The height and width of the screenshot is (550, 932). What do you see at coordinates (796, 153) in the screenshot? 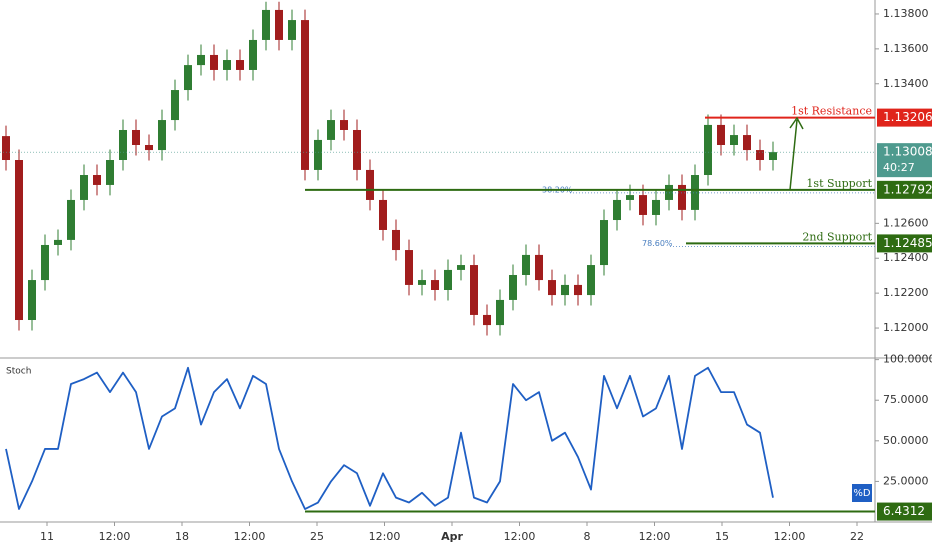
I see `projection-arrow` at bounding box center [796, 153].